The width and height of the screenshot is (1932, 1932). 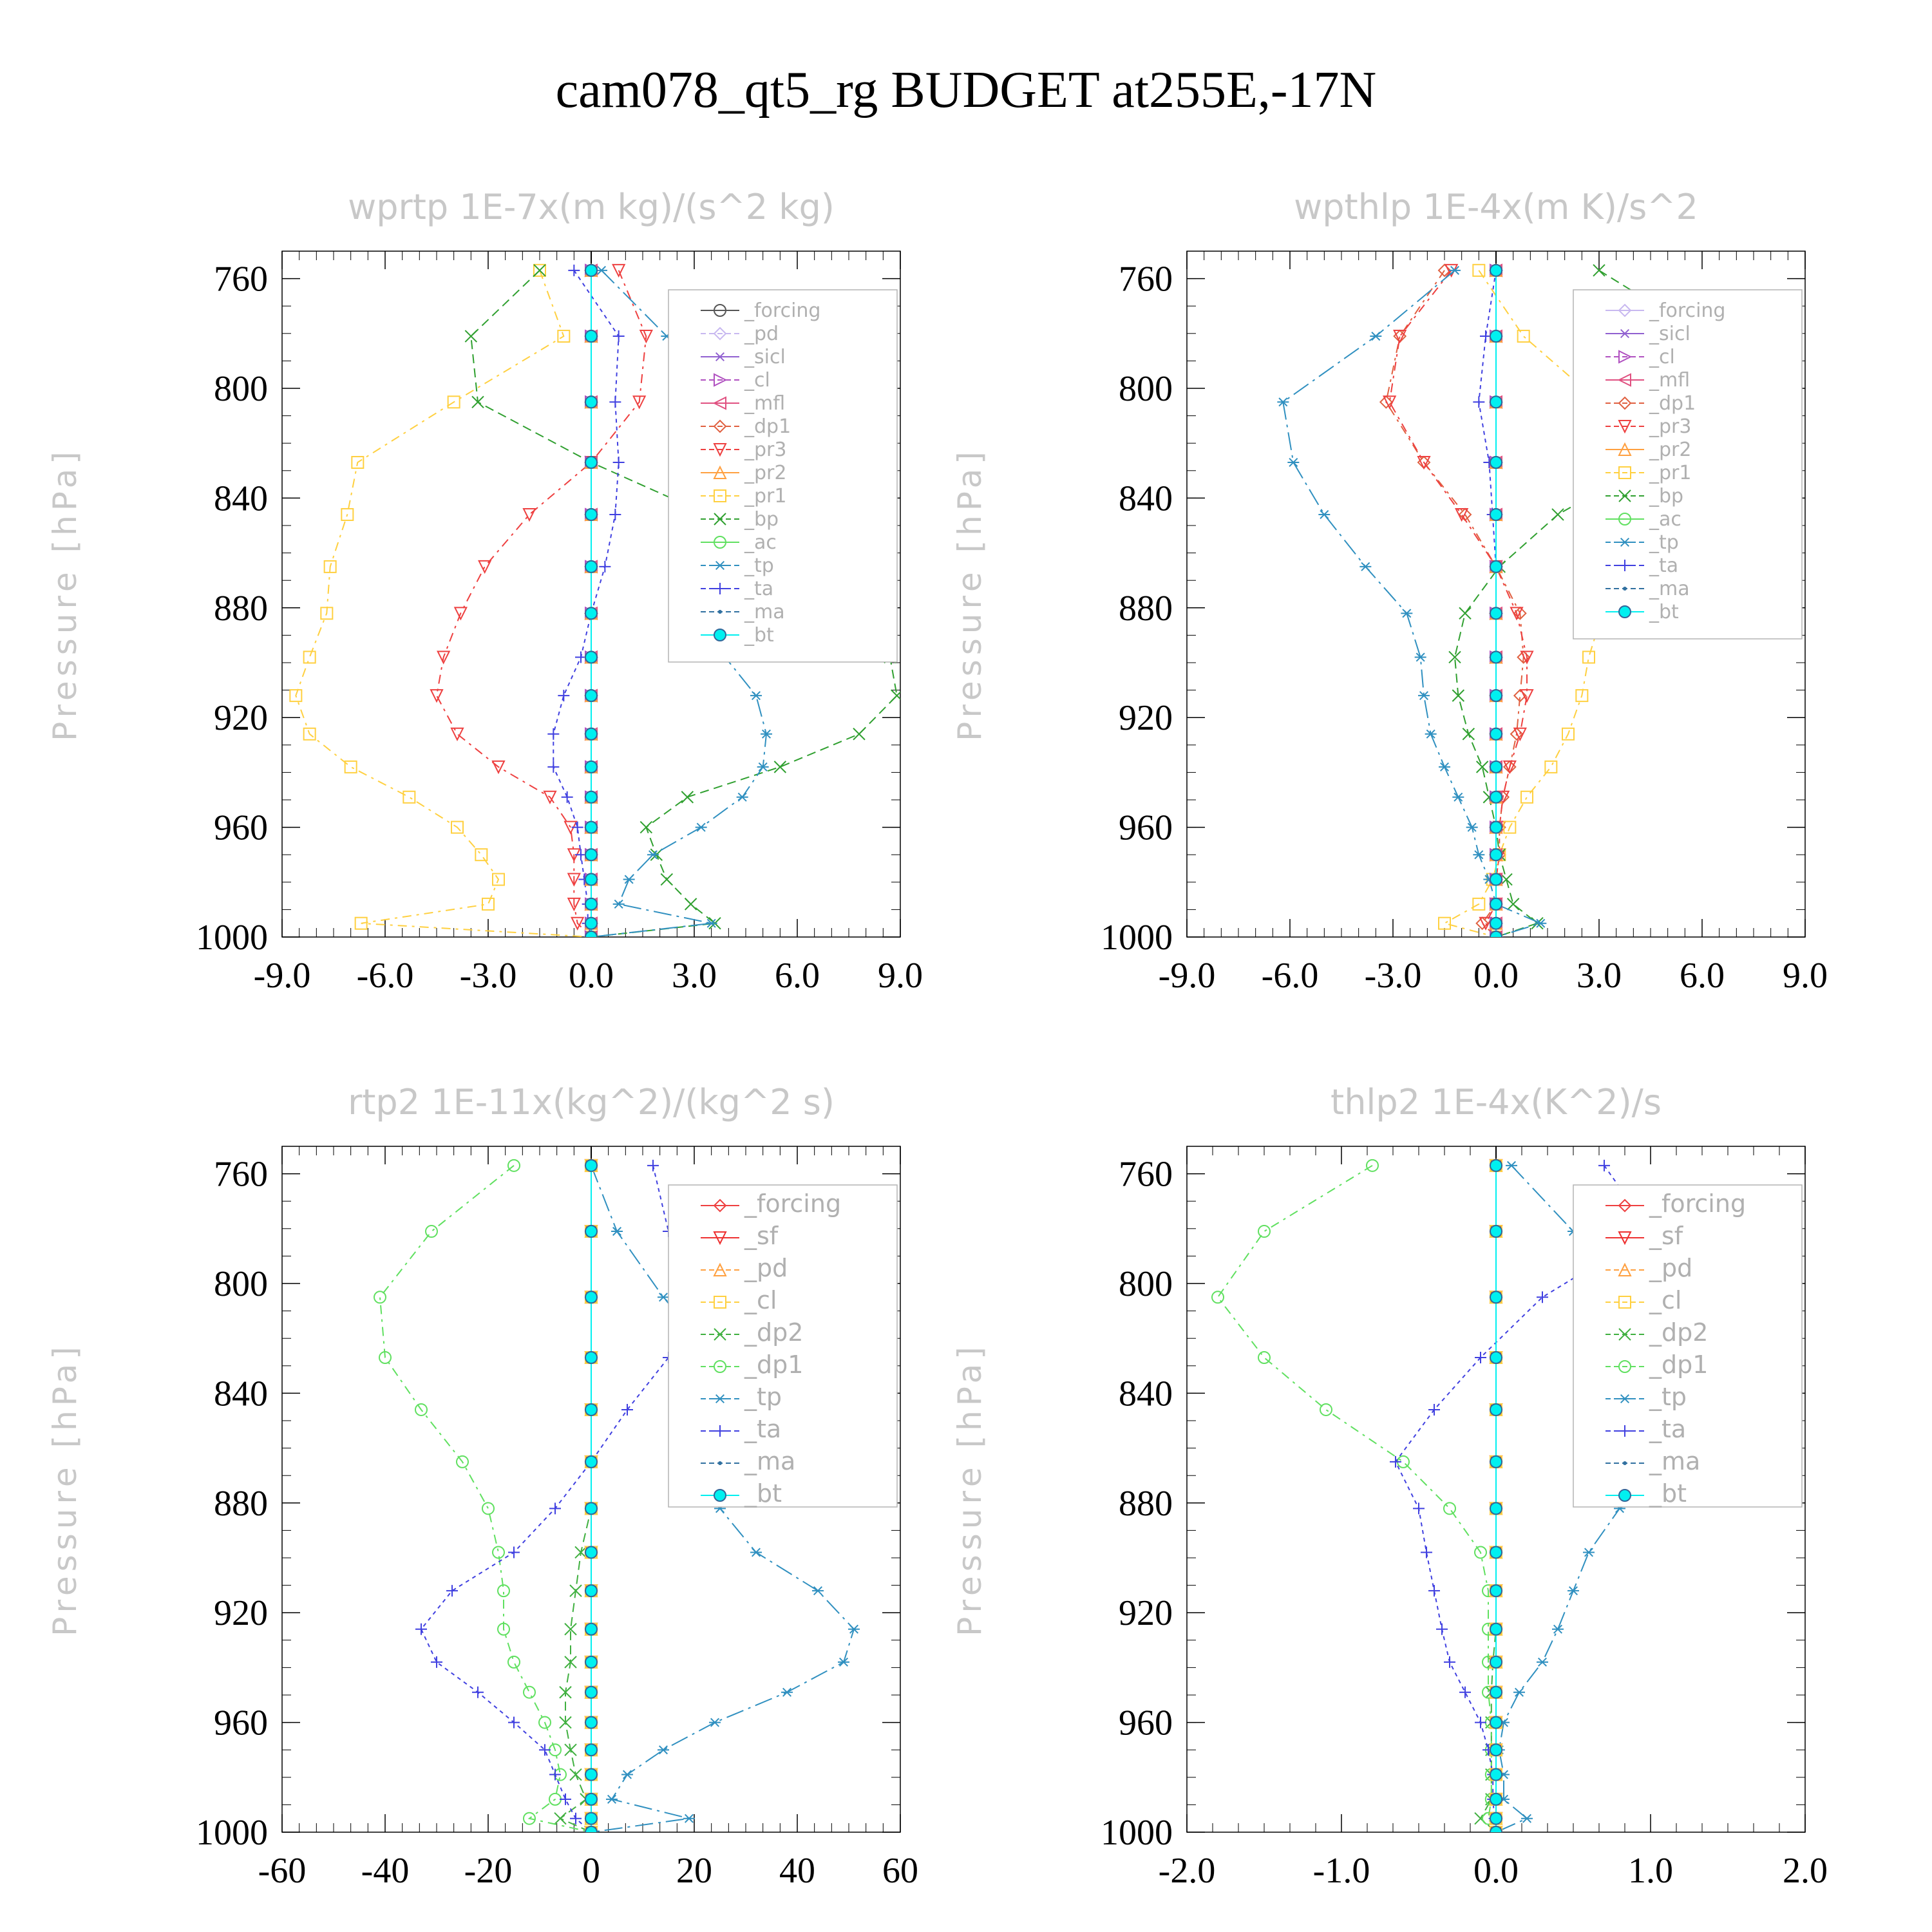 I want to click on x-tick-label: -20, so click(x=489, y=1871).